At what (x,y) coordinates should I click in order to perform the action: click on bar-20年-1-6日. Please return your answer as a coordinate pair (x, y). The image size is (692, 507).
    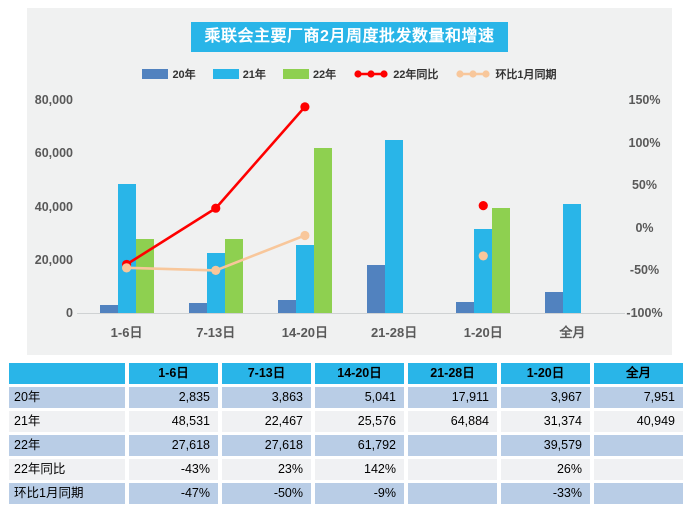
    Looking at the image, I should click on (108, 309).